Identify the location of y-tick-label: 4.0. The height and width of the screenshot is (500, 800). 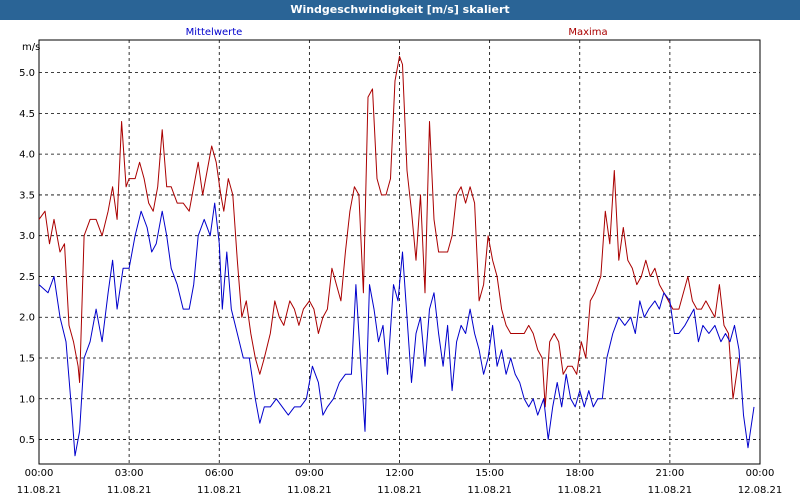
(27, 155).